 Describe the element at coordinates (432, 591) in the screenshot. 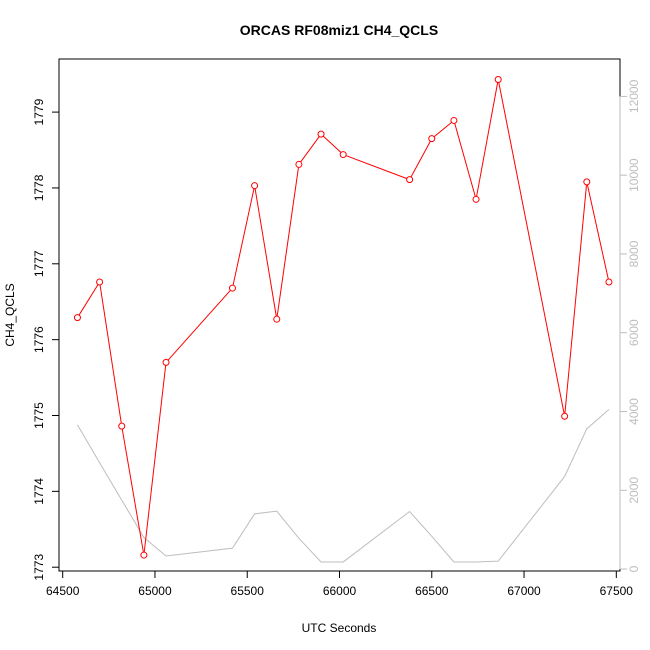

I see `x-tick-label: 66500` at that location.